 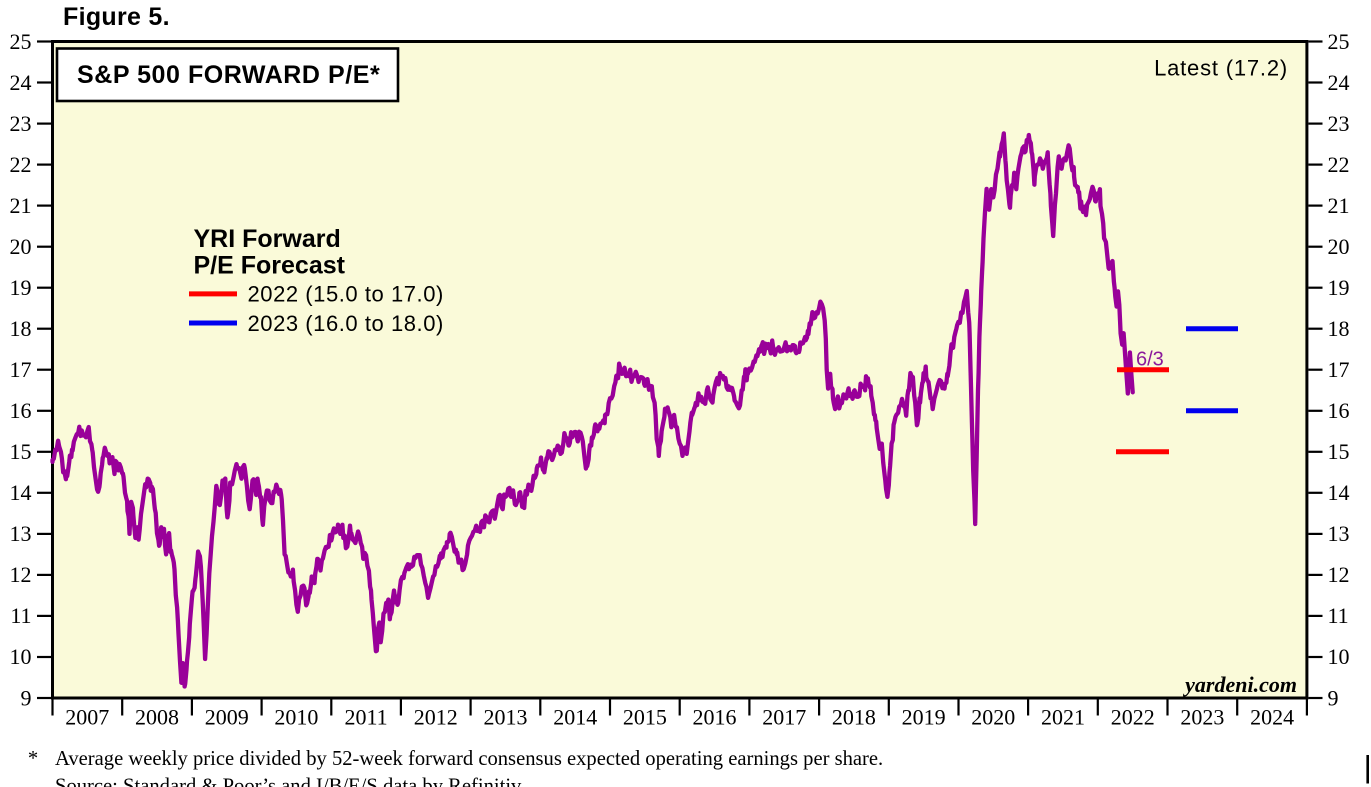 I want to click on svg-text: 2014, so click(x=575, y=717).